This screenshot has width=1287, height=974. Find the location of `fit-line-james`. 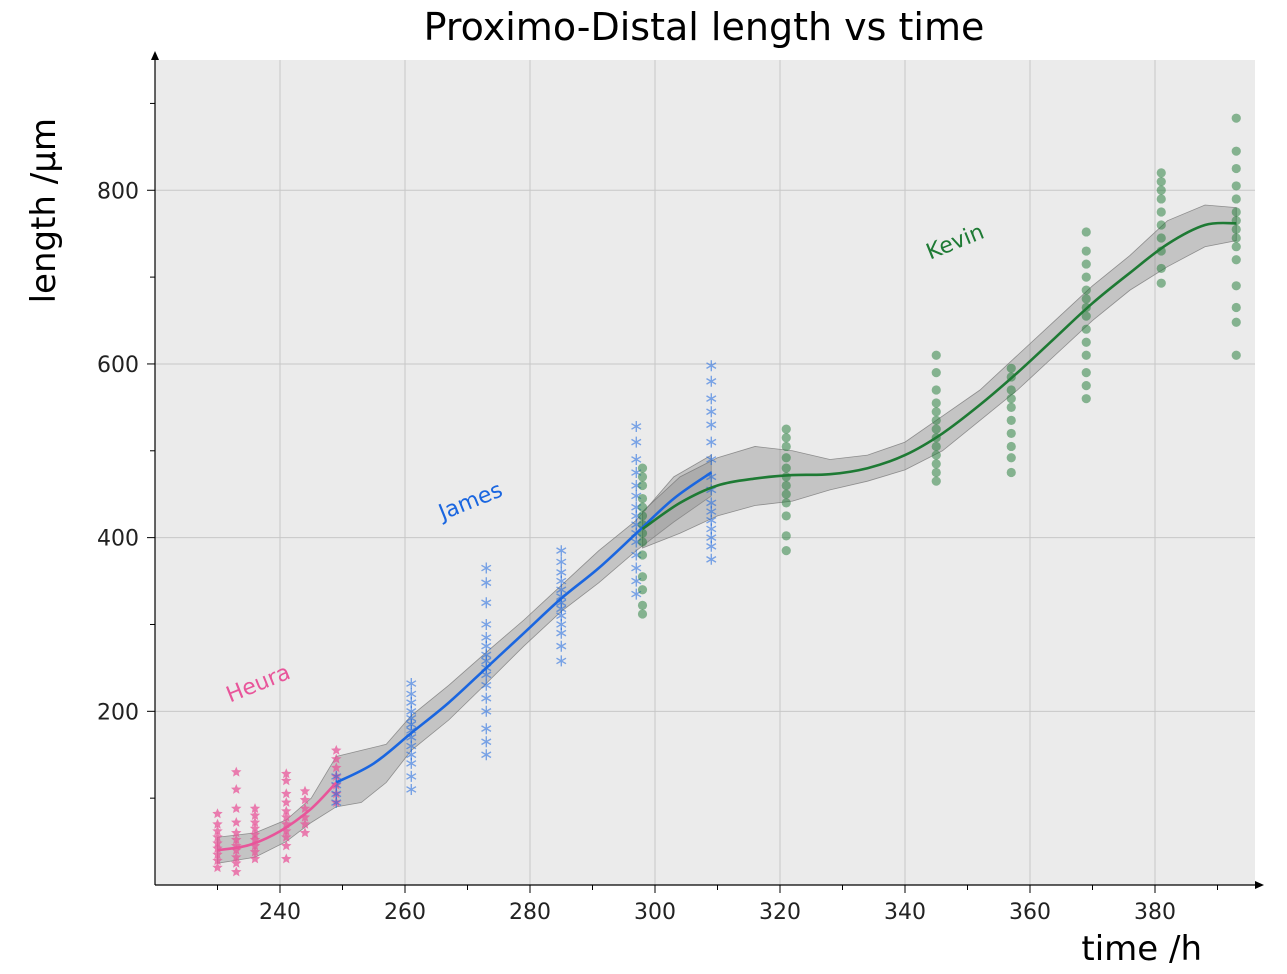

fit-line-james is located at coordinates (524, 627).